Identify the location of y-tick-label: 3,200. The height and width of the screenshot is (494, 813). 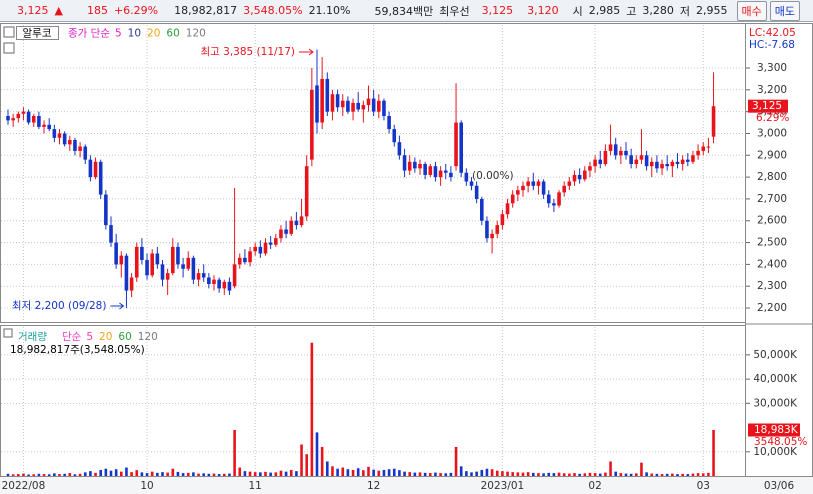
(772, 90).